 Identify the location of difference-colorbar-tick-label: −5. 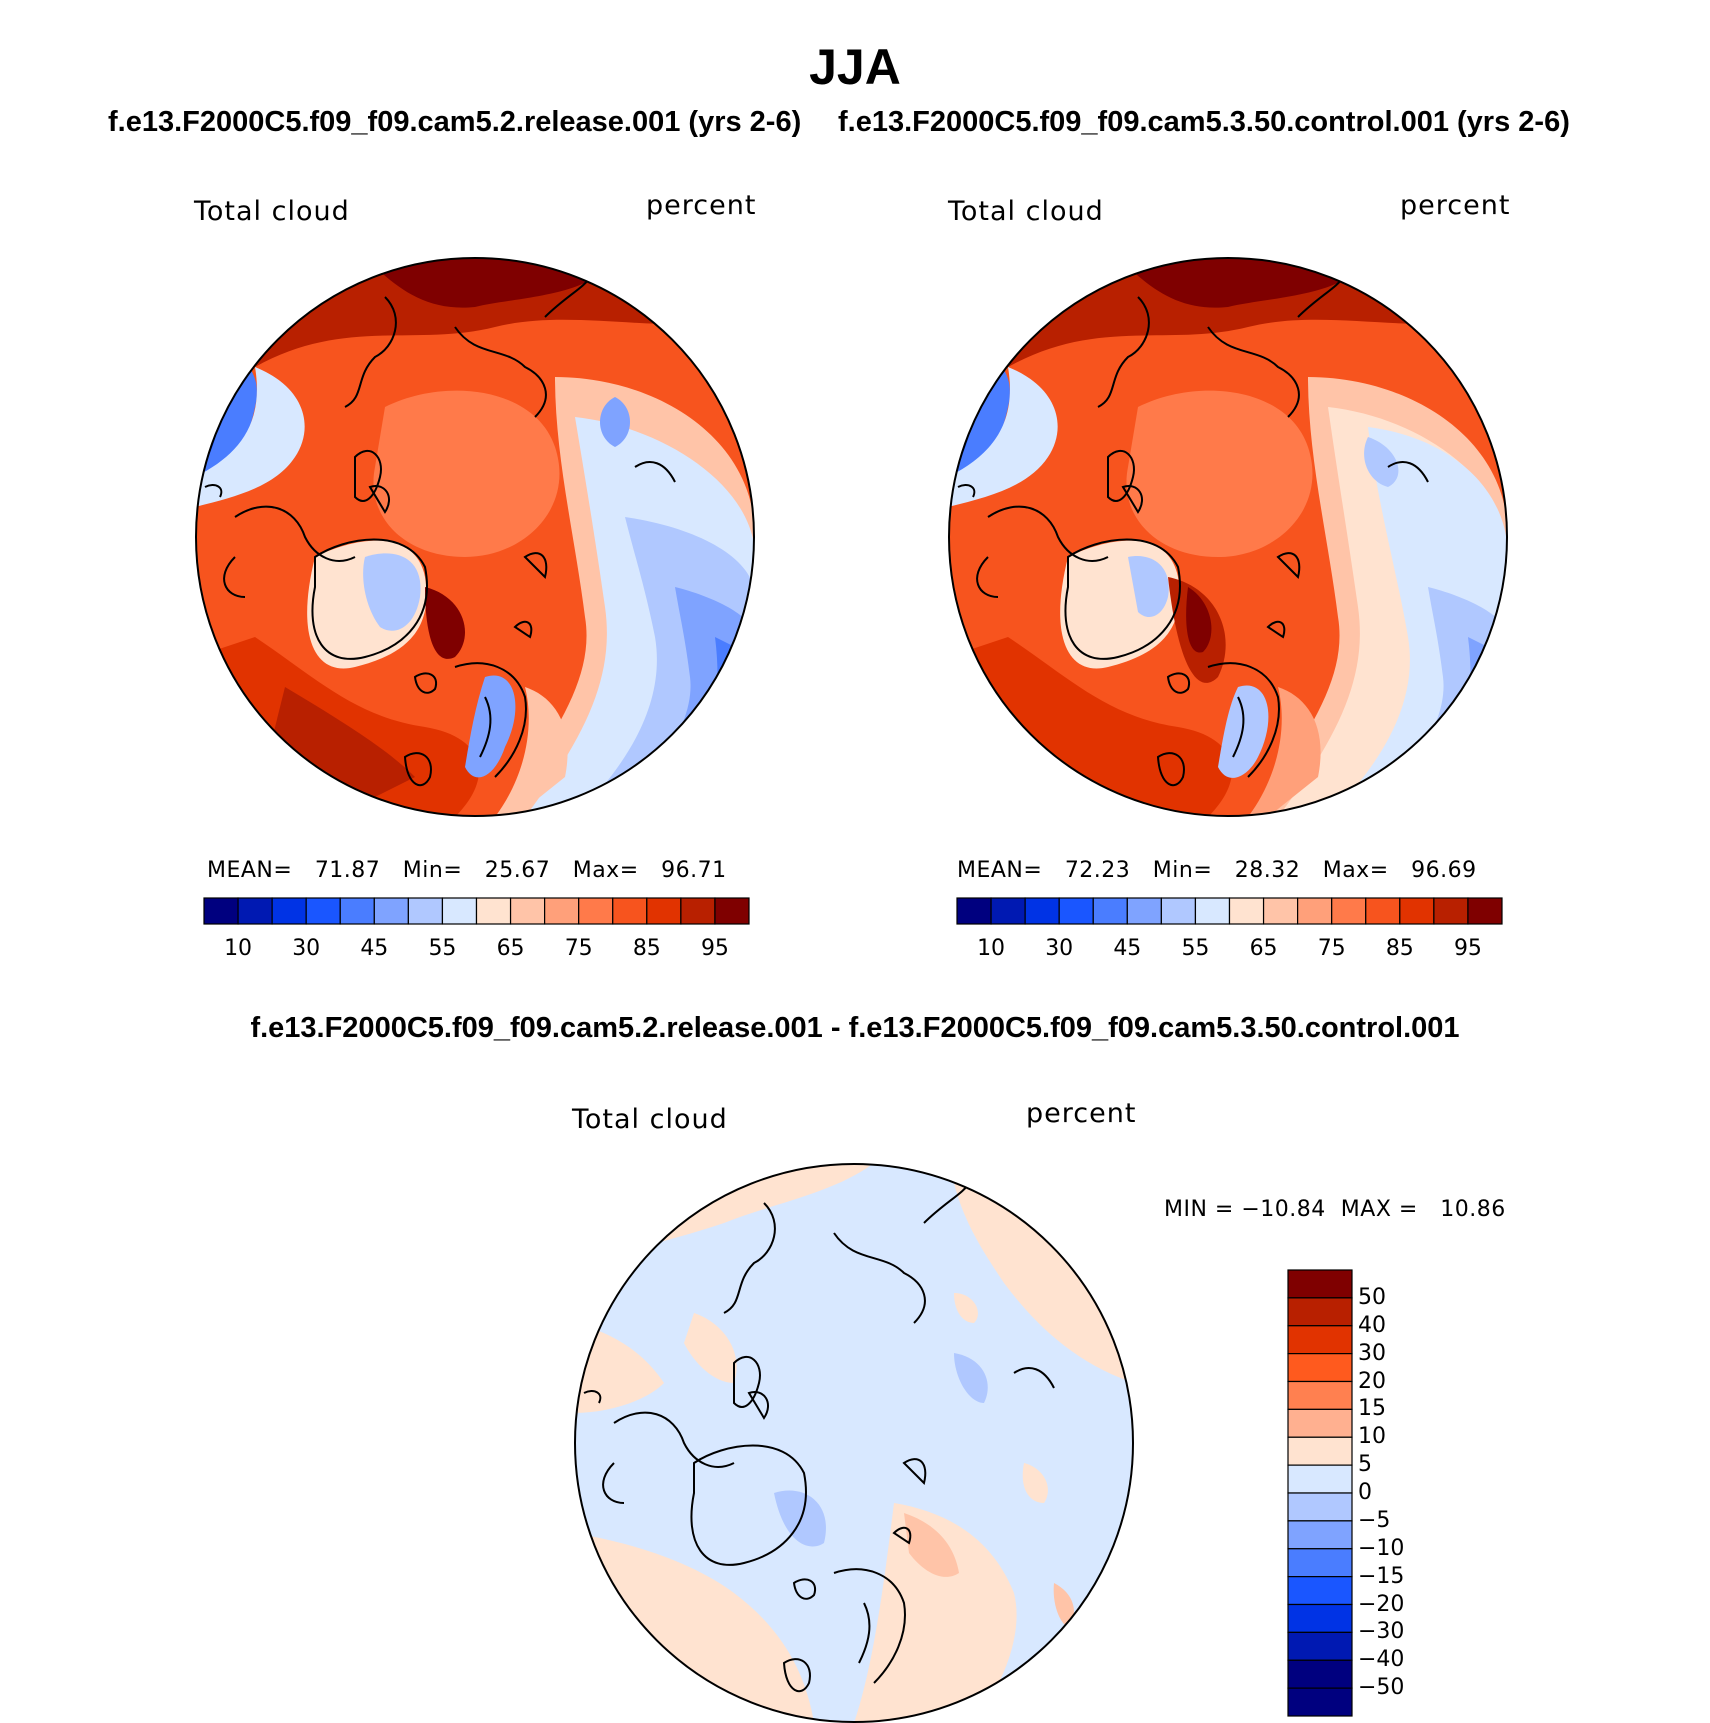
(1374, 1520).